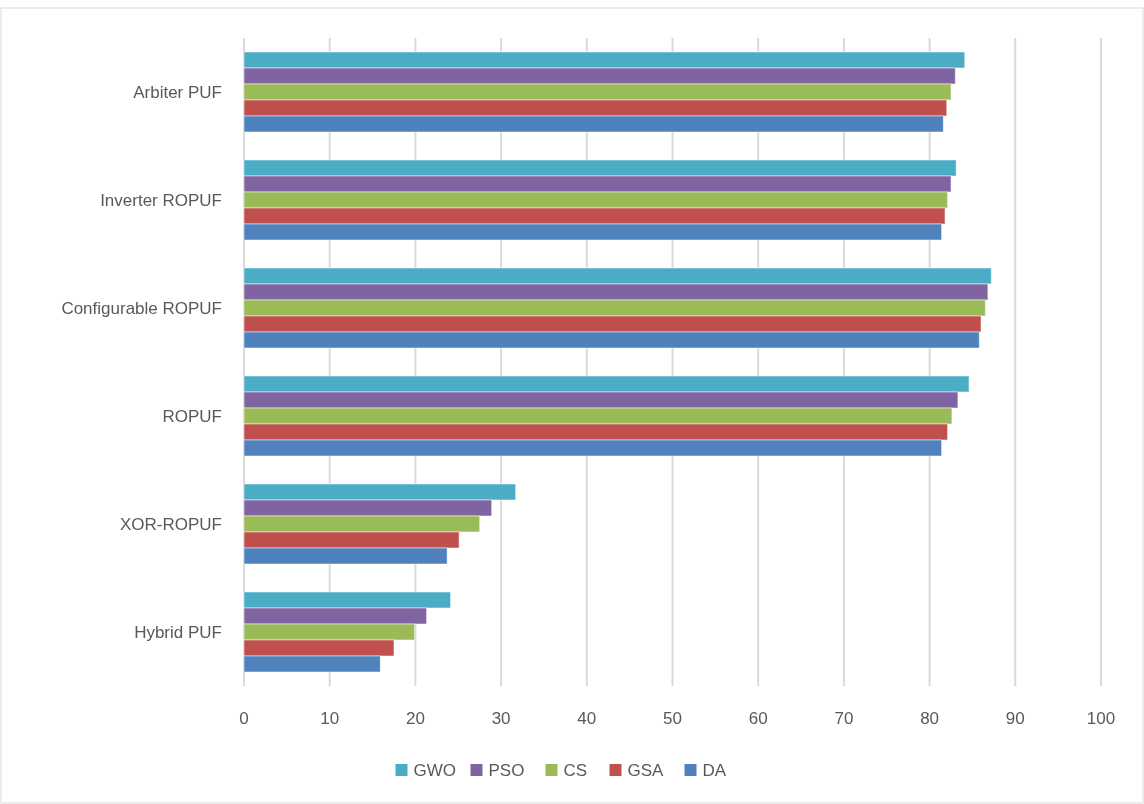 The image size is (1144, 804). Describe the element at coordinates (178, 632) in the screenshot. I see `y-tick-label: Hybrid PUF` at that location.